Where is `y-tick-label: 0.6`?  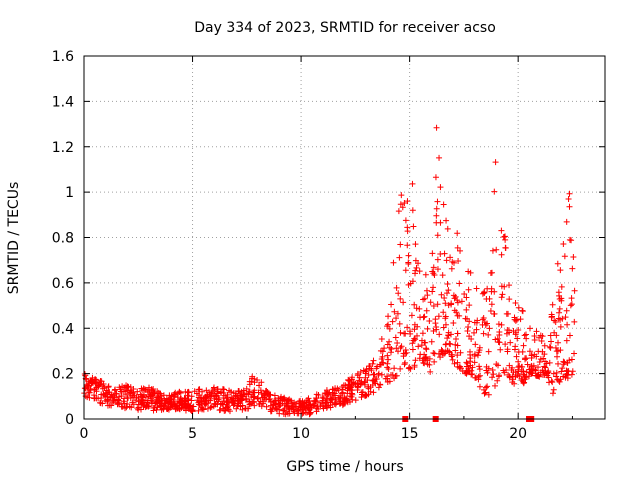 y-tick-label: 0.6 is located at coordinates (63, 284).